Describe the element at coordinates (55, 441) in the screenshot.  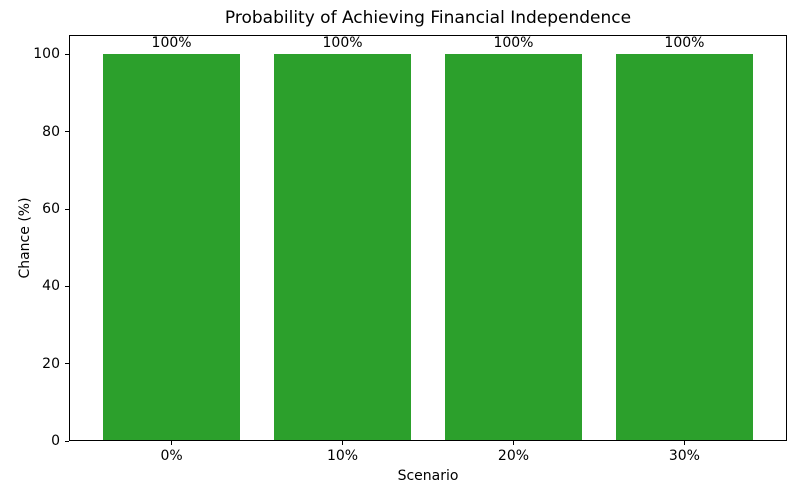
I see `y-tick-label: 0` at that location.